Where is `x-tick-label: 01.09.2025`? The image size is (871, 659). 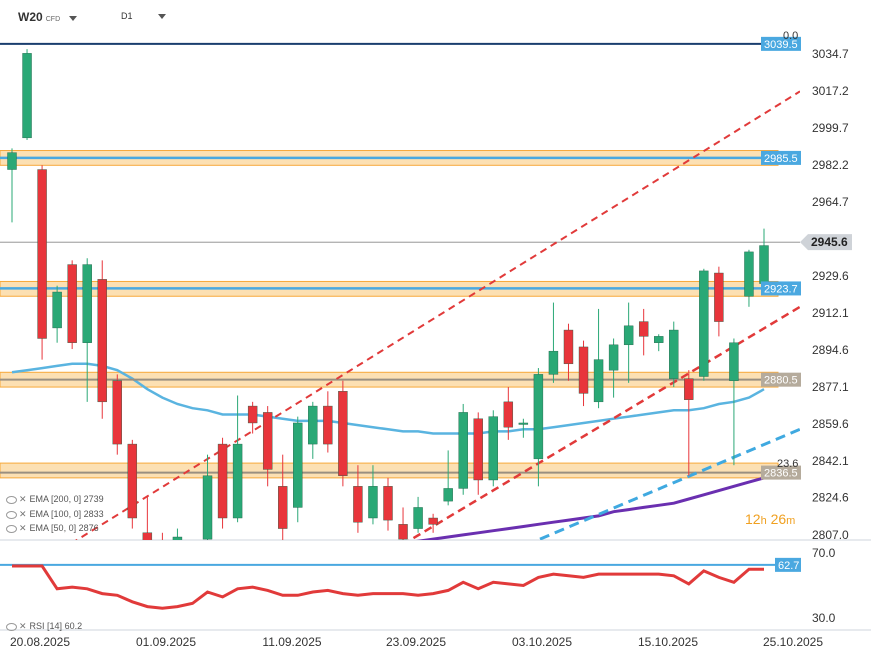 x-tick-label: 01.09.2025 is located at coordinates (166, 642).